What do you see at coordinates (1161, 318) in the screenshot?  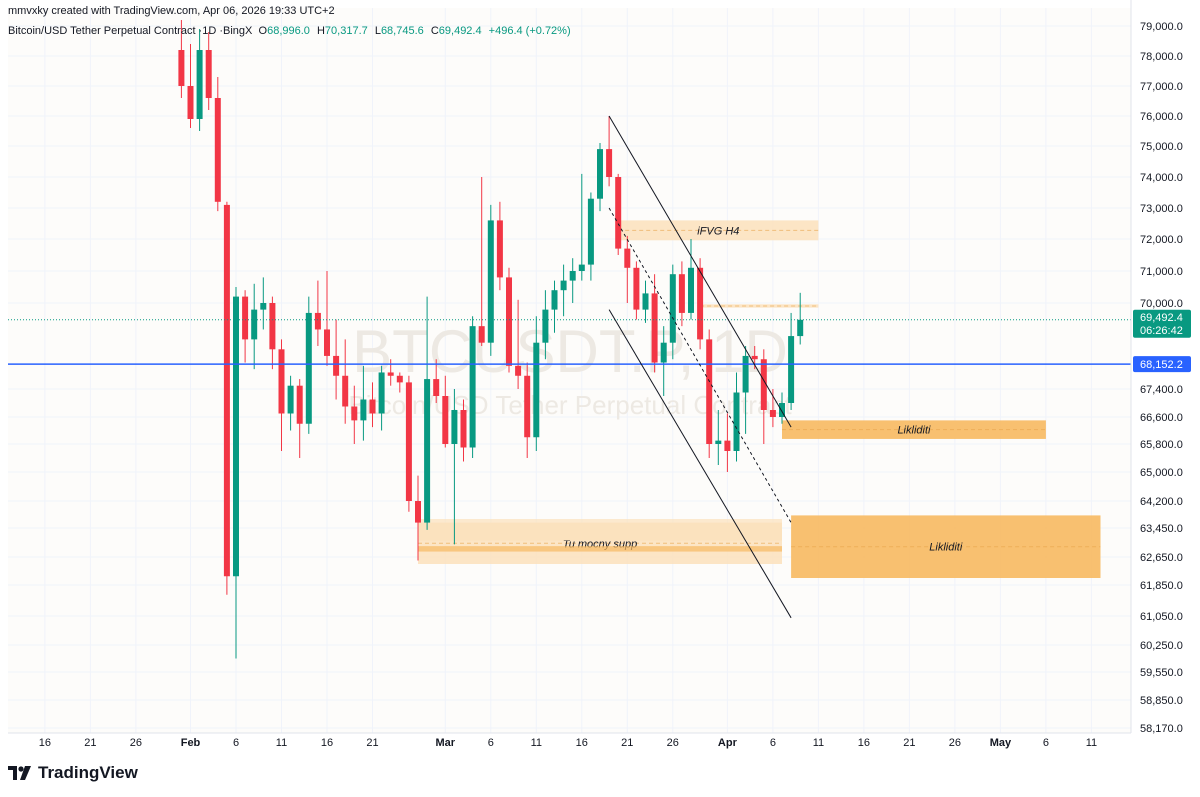 I see `last-price-label: 69,492.4` at bounding box center [1161, 318].